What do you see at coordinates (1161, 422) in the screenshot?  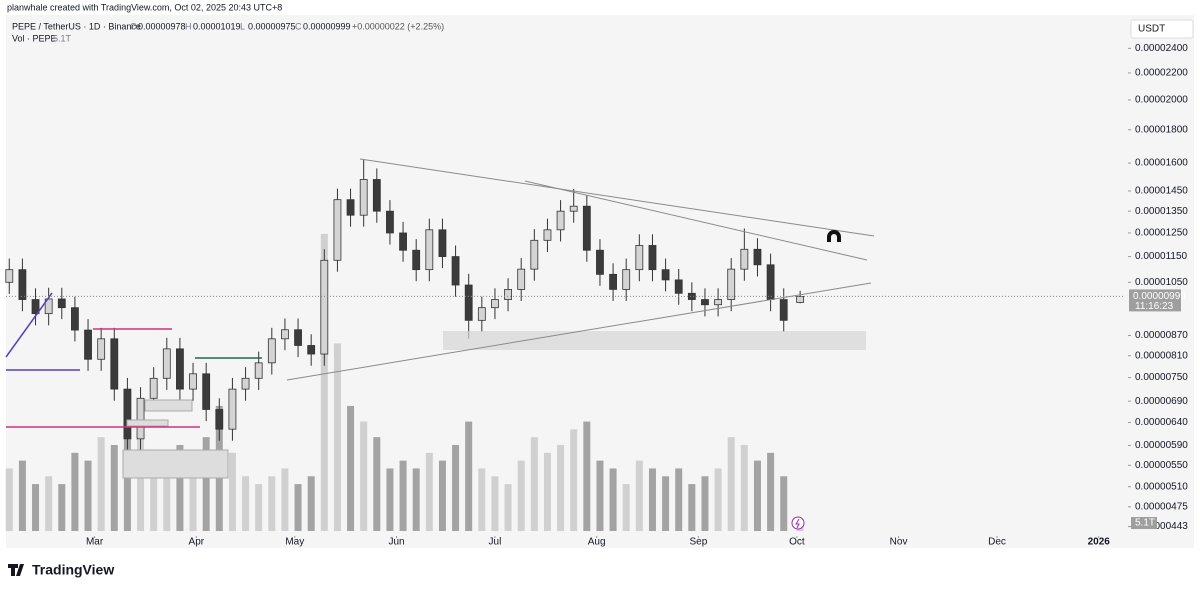 I see `y-tick-label: 0.00000640` at bounding box center [1161, 422].